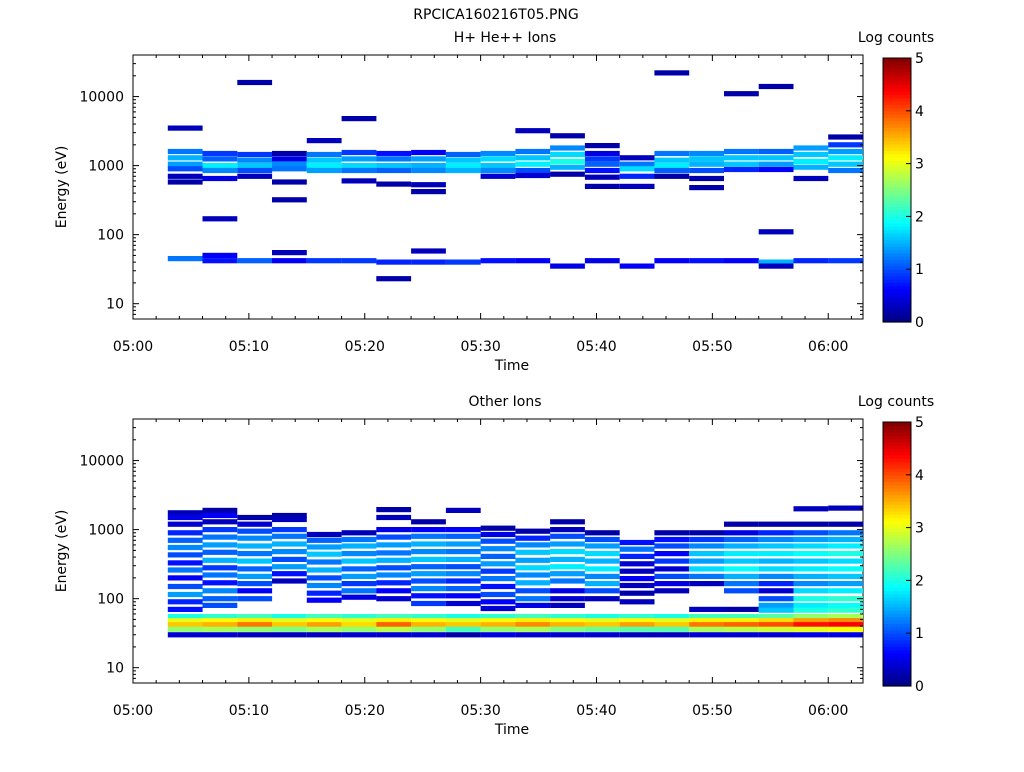 Image resolution: width=1024 pixels, height=772 pixels. Describe the element at coordinates (919, 217) in the screenshot. I see `colorbar-tick-label: 2` at that location.